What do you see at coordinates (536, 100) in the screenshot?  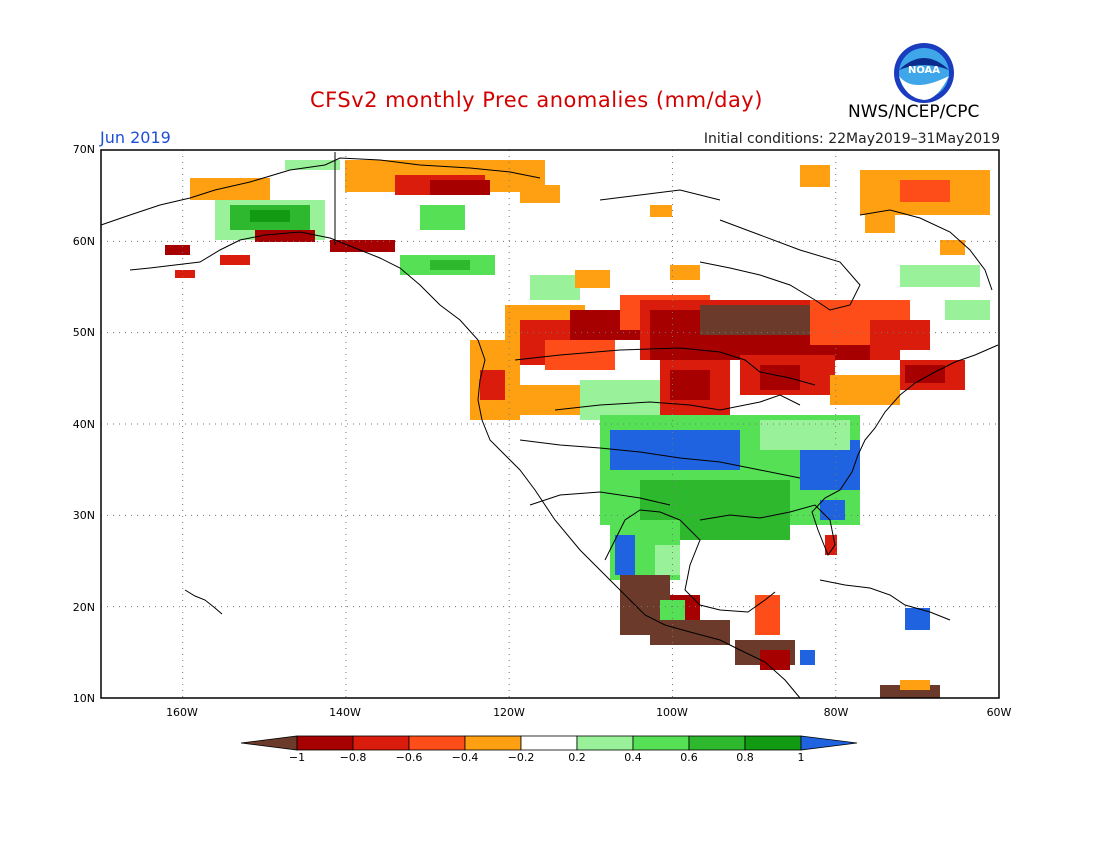 I see `page-title: CFSv2 monthly Prec anomalies (mm/day)` at bounding box center [536, 100].